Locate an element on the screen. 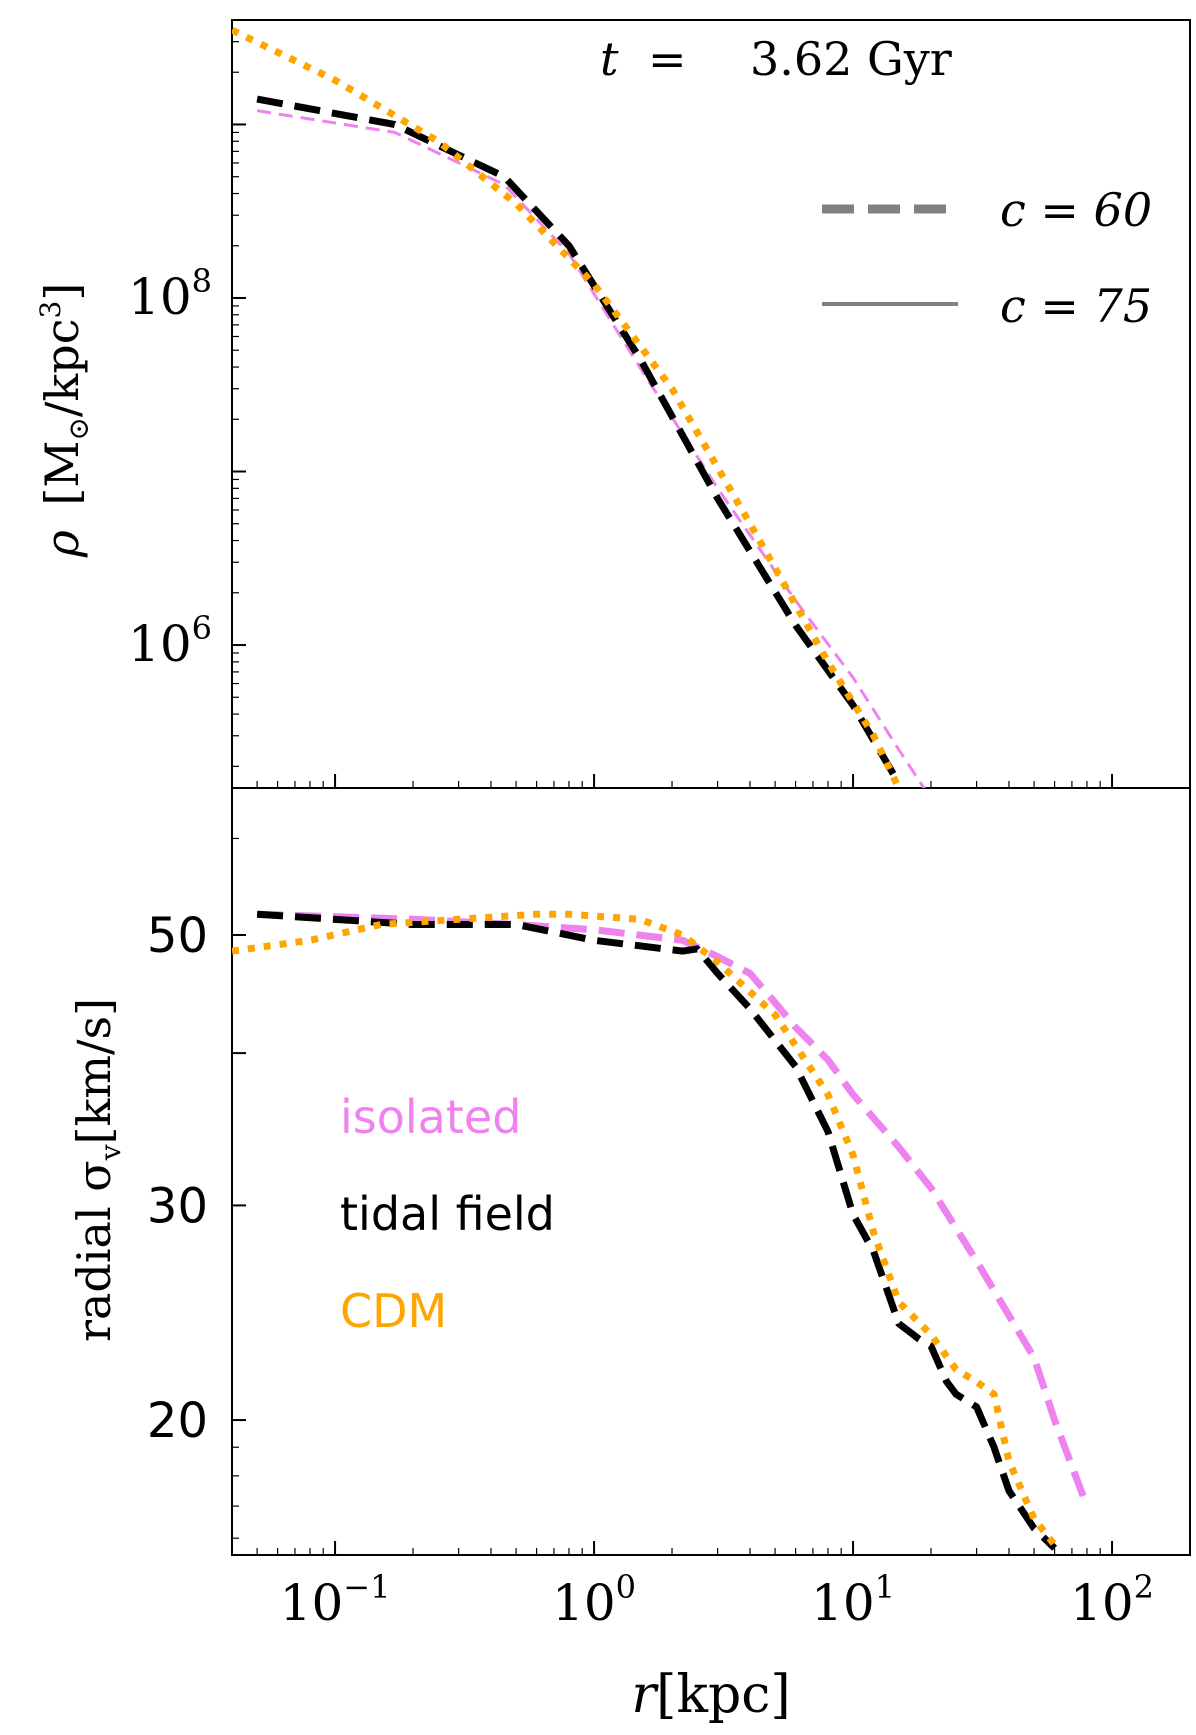 The image size is (1196, 1735). xtick-label: 10¹ is located at coordinates (853, 1600).